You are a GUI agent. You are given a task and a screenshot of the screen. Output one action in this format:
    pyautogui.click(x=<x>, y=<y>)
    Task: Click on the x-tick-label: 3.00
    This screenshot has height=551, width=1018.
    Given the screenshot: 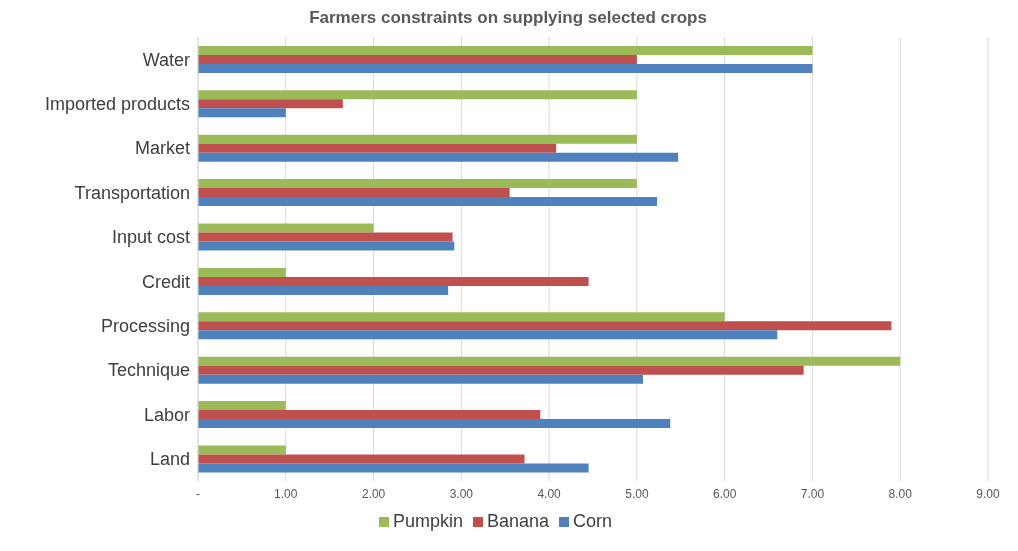 What is the action you would take?
    pyautogui.click(x=461, y=493)
    